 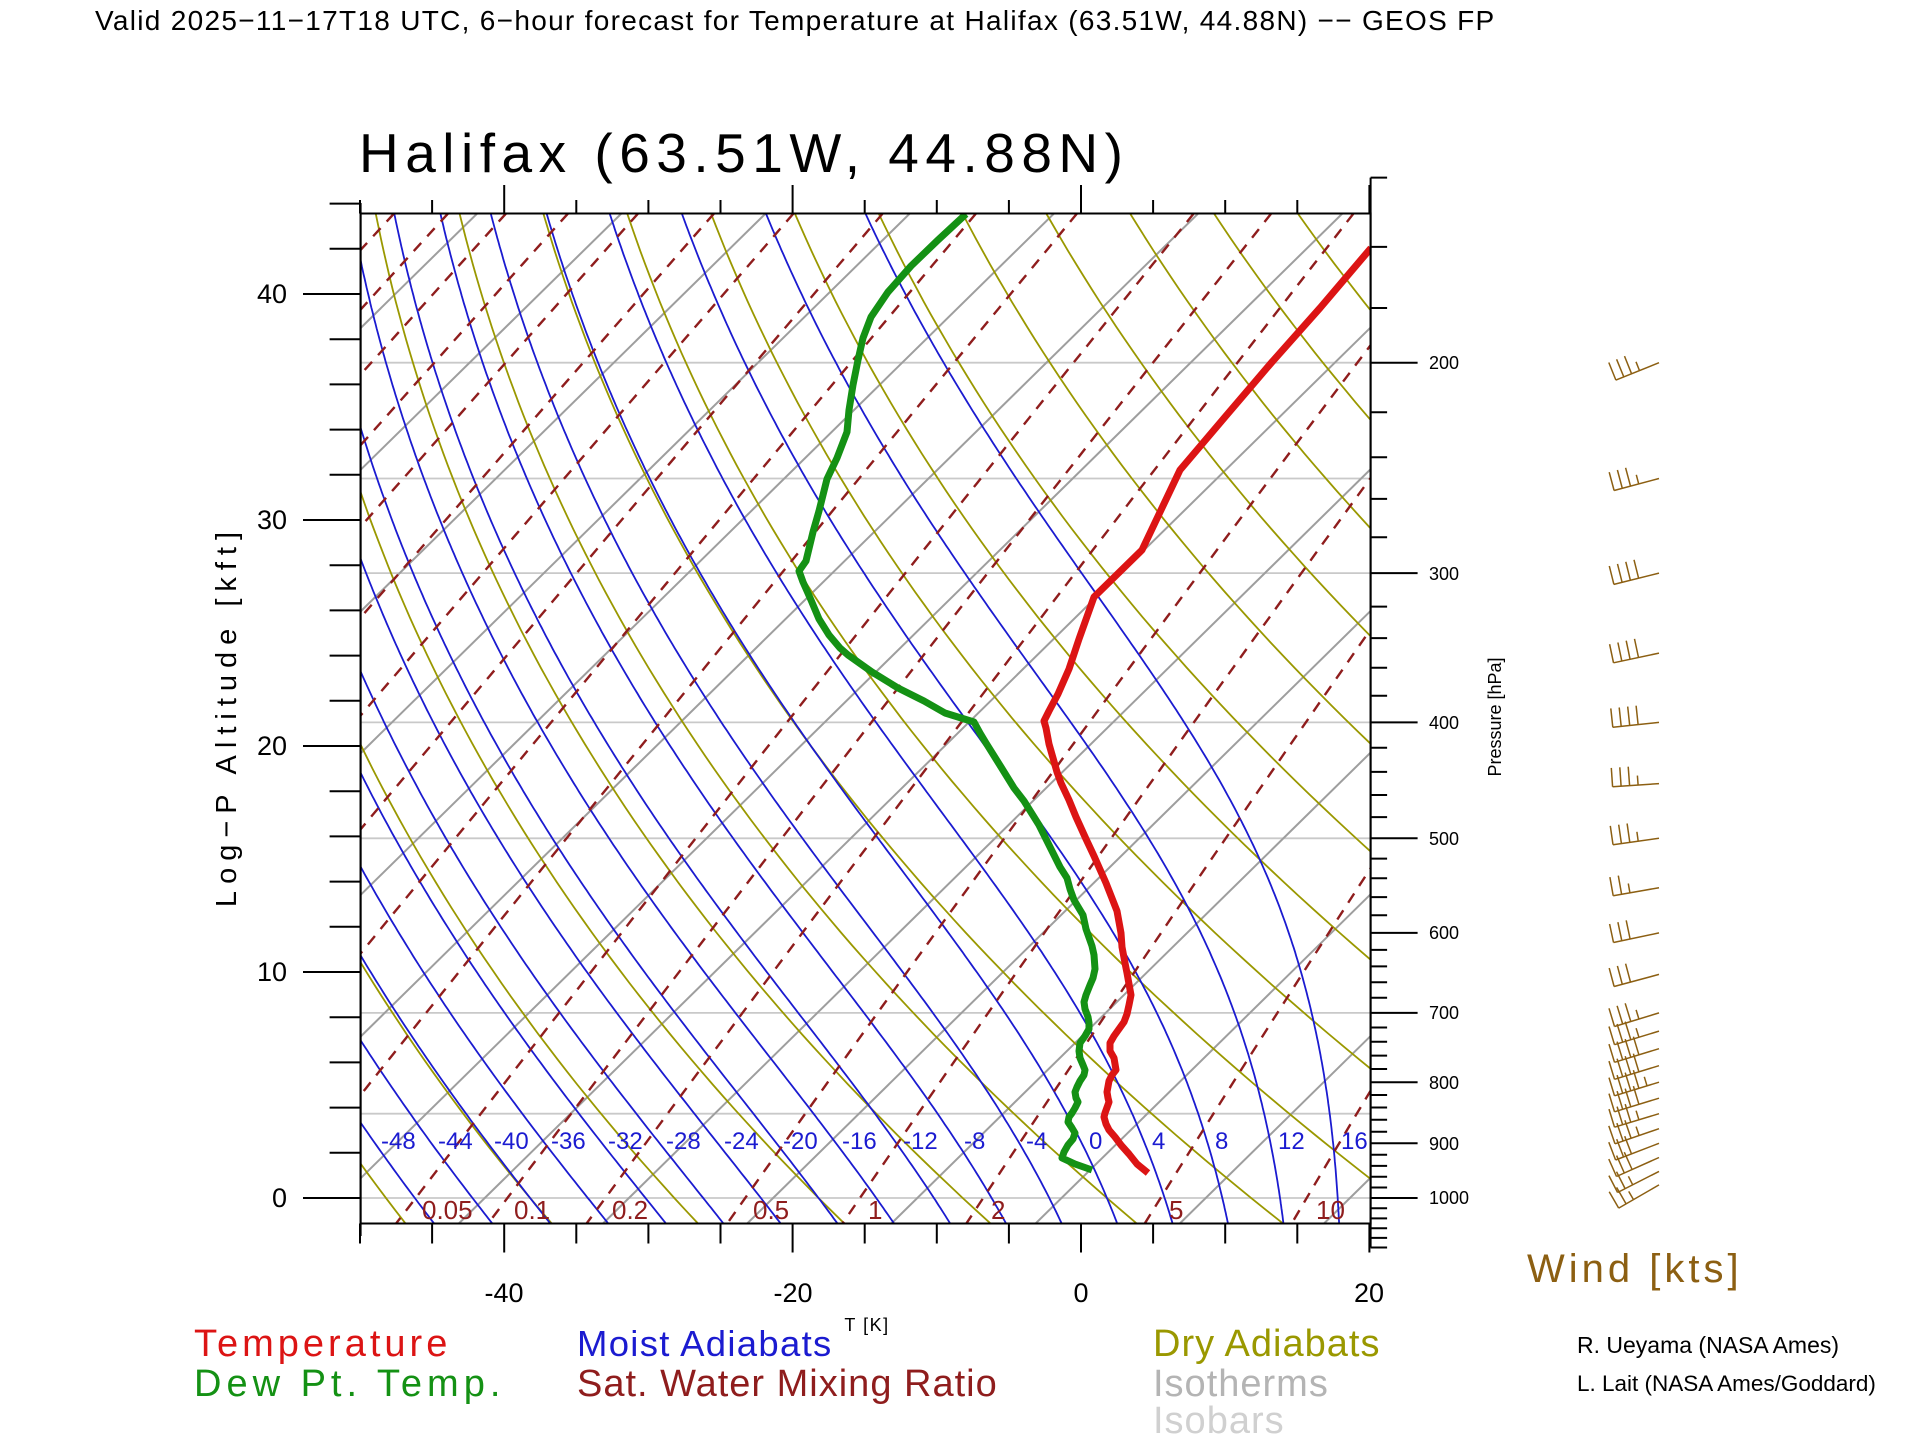 What do you see at coordinates (1221, 1141) in the screenshot?
I see `svg-text: 8` at bounding box center [1221, 1141].